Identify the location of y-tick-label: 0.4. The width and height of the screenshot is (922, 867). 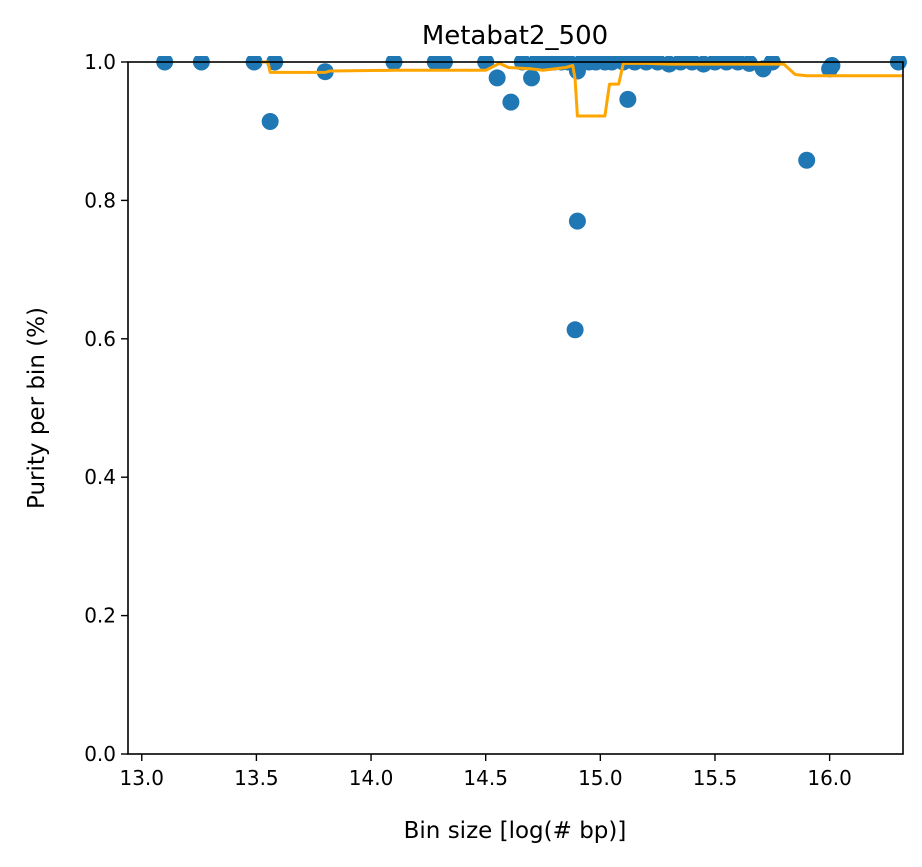
(100, 477).